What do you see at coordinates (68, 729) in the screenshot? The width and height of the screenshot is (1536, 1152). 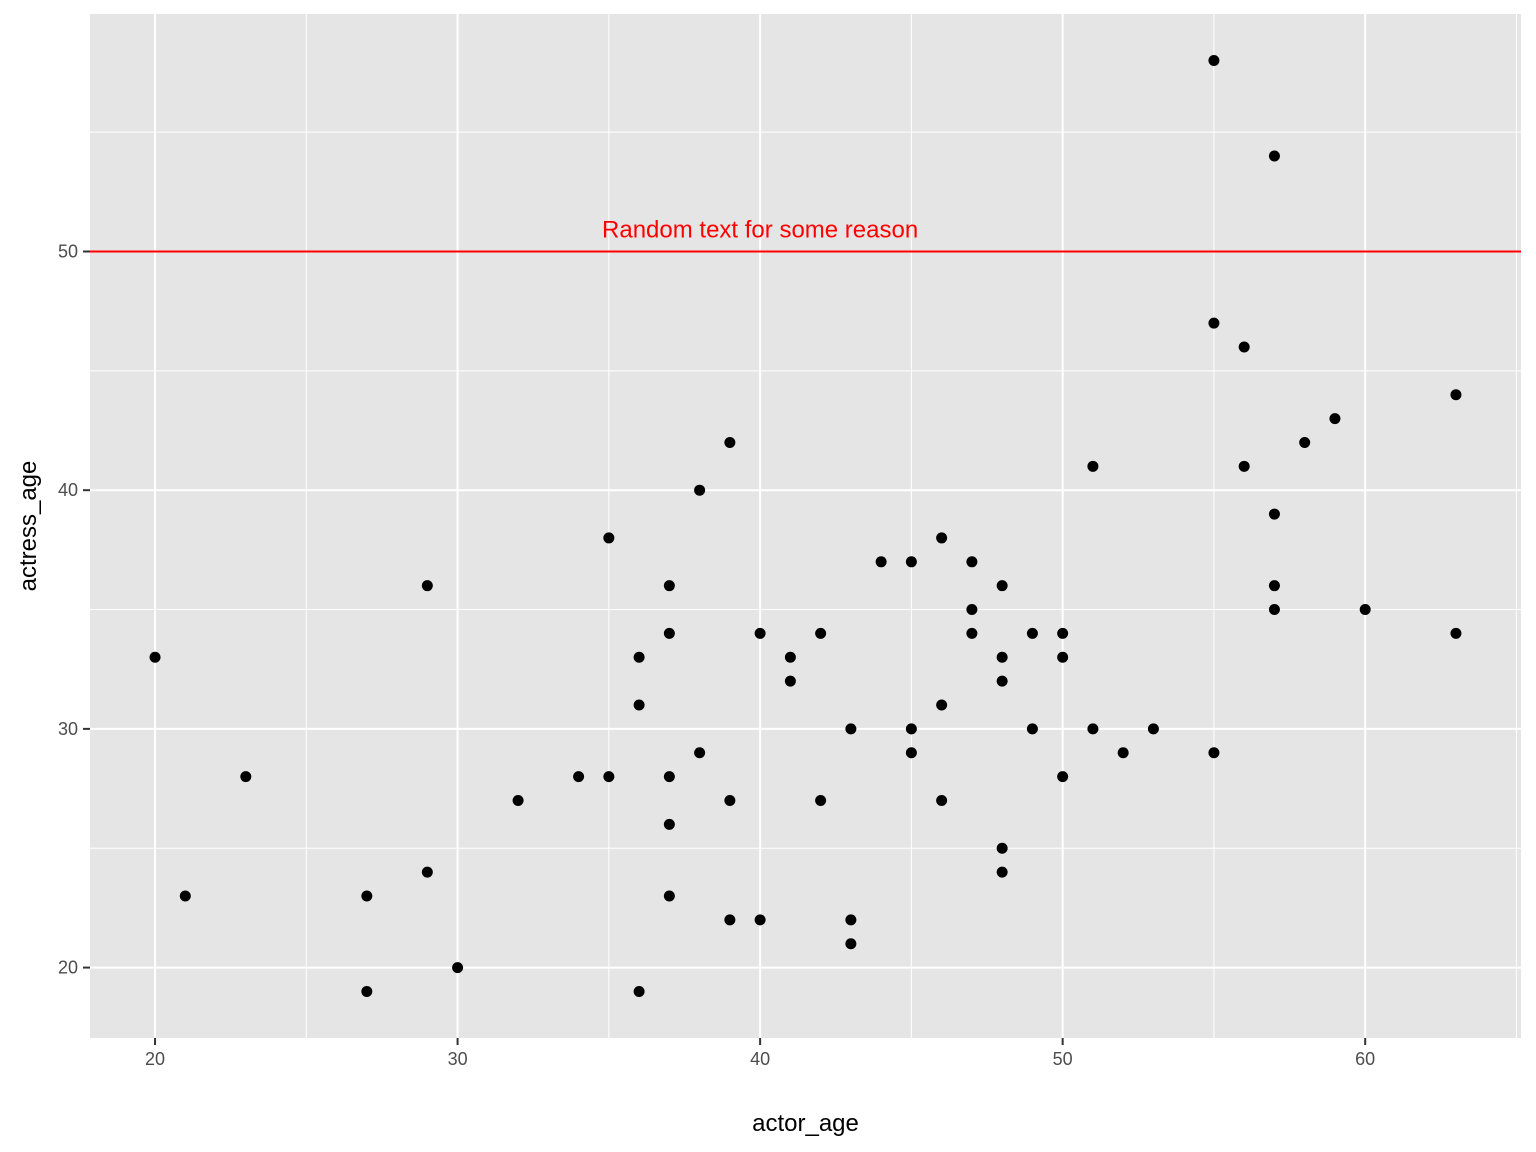 I see `y-tick-label: 30` at bounding box center [68, 729].